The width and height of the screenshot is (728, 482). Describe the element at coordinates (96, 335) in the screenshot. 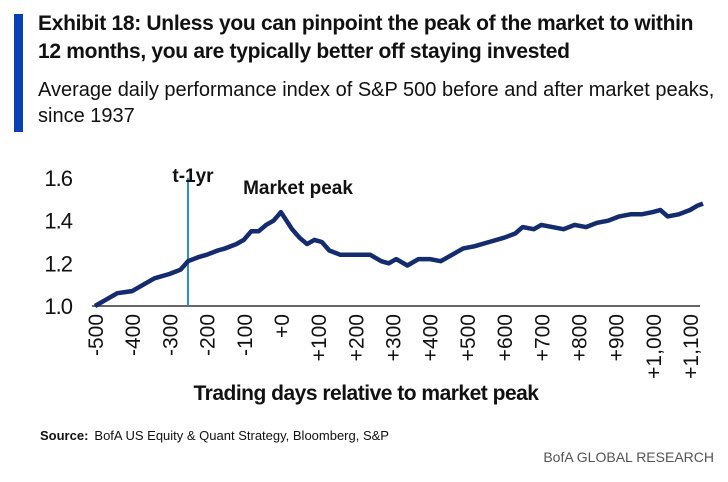

I see `x-tick-label: -500` at that location.